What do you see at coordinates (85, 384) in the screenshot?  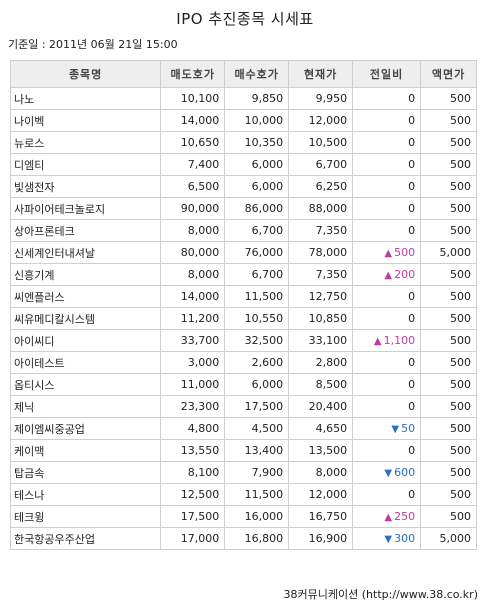 I see `stock-name: 옵티시스` at bounding box center [85, 384].